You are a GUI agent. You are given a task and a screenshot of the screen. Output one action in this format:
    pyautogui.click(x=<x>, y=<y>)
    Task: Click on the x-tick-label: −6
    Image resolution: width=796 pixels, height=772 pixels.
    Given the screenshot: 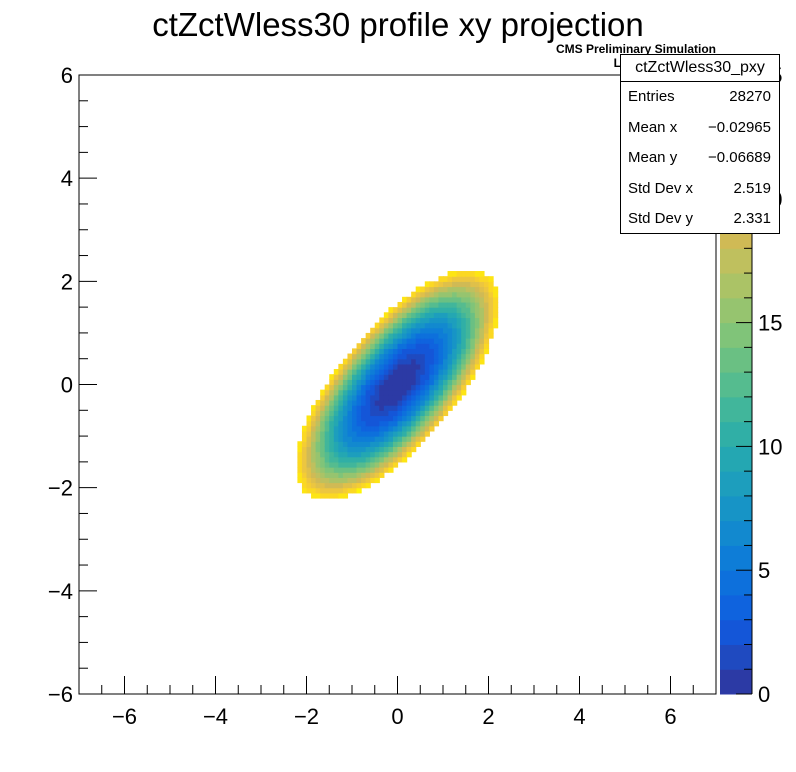 What is the action you would take?
    pyautogui.click(x=124, y=716)
    